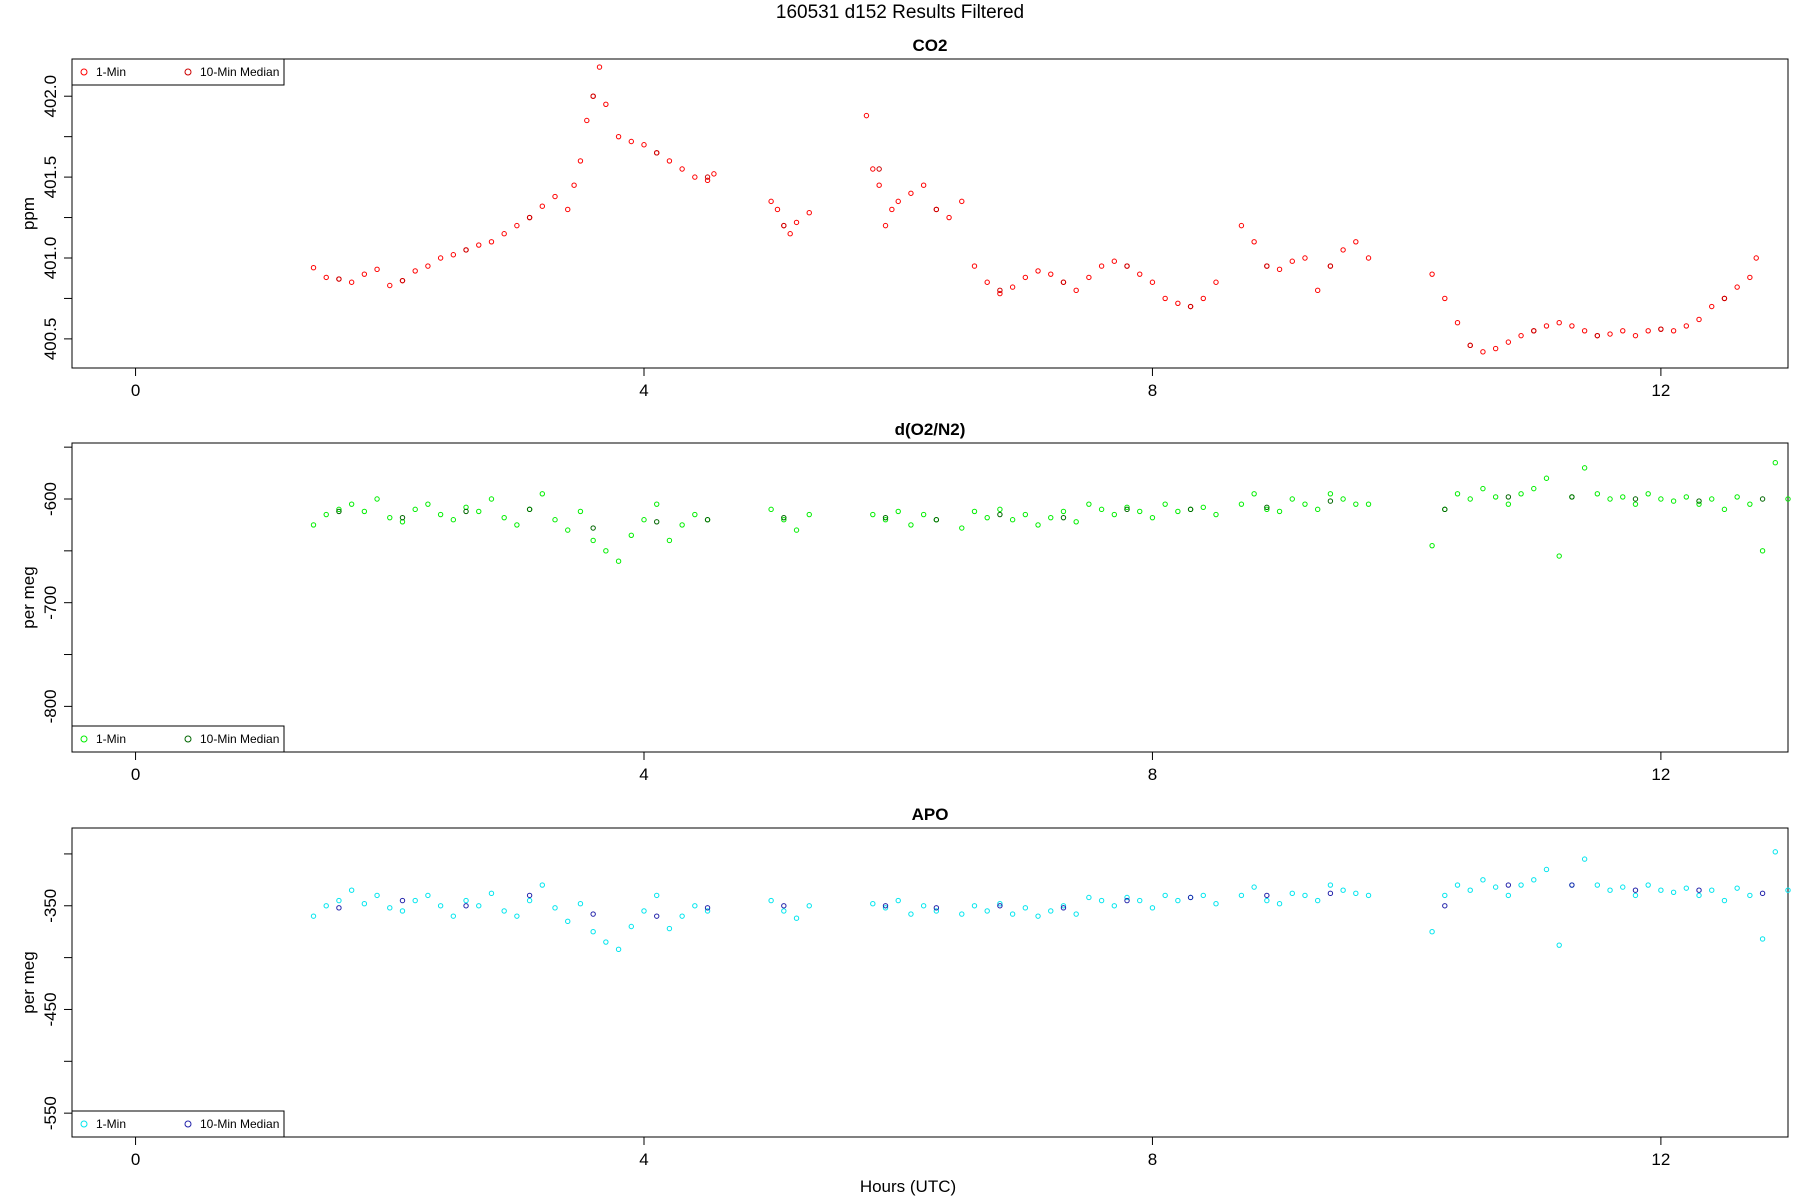 The height and width of the screenshot is (1200, 1800). I want to click on x-axis-label: Hours (UTC), so click(908, 1186).